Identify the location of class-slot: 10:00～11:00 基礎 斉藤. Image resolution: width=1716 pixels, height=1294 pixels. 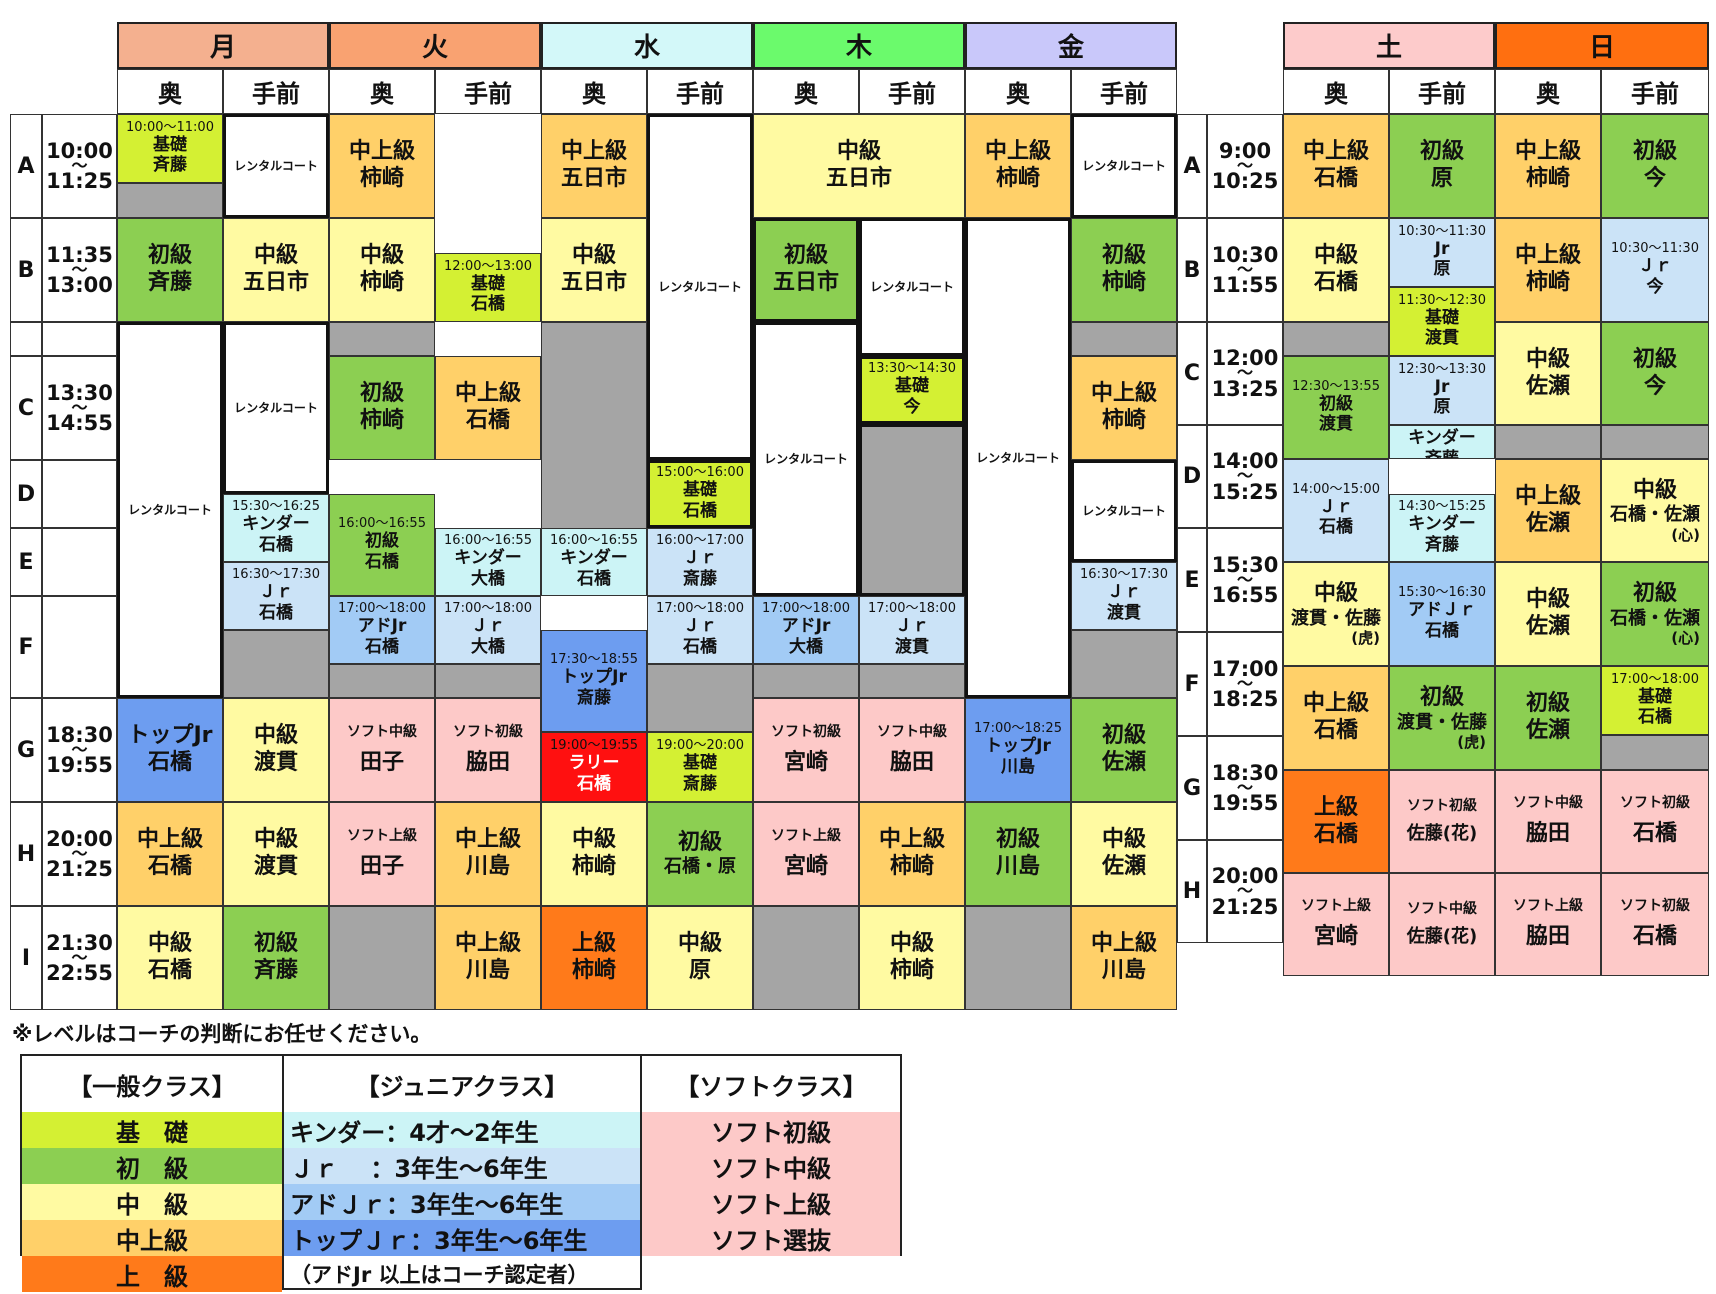
(170, 148).